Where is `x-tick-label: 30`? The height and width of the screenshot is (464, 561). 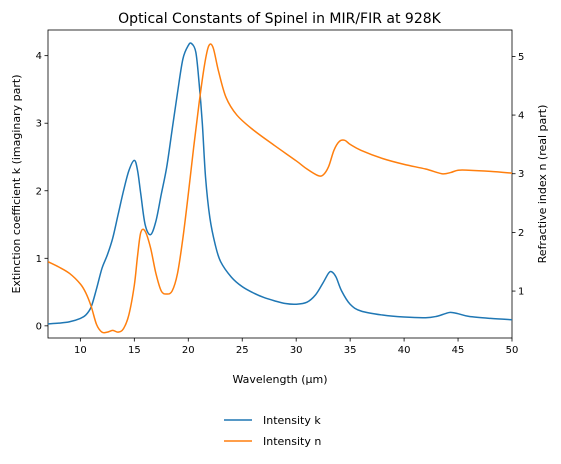 x-tick-label: 30 is located at coordinates (296, 350).